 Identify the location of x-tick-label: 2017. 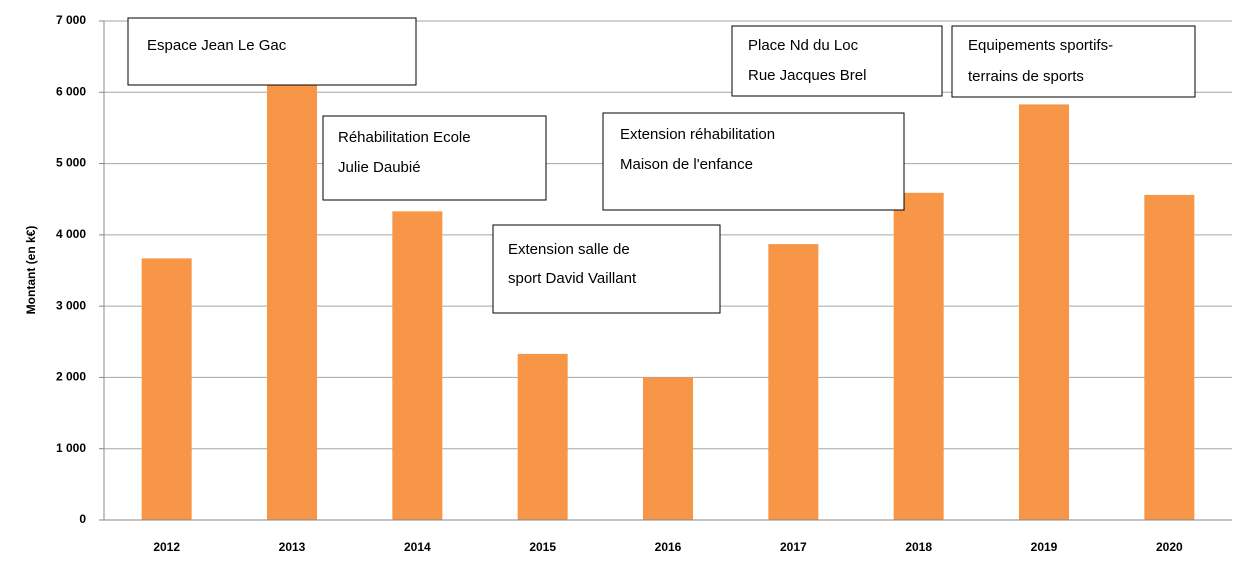
(793, 547).